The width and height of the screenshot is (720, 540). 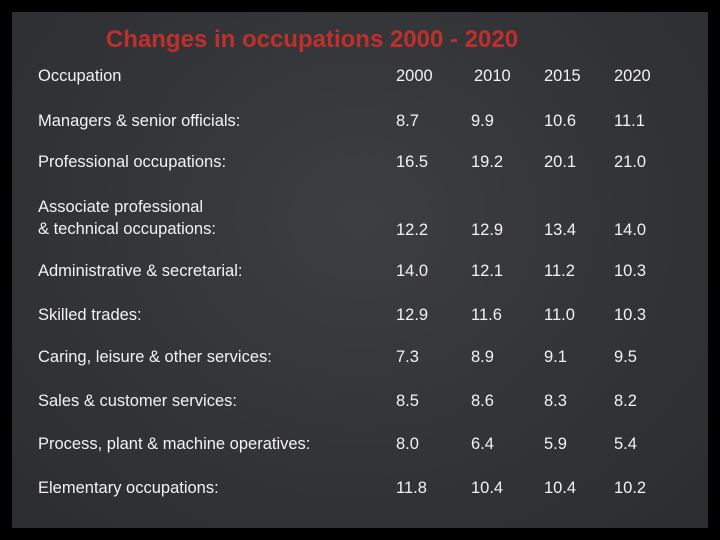 What do you see at coordinates (560, 230) in the screenshot?
I see `cell-value: 13.4` at bounding box center [560, 230].